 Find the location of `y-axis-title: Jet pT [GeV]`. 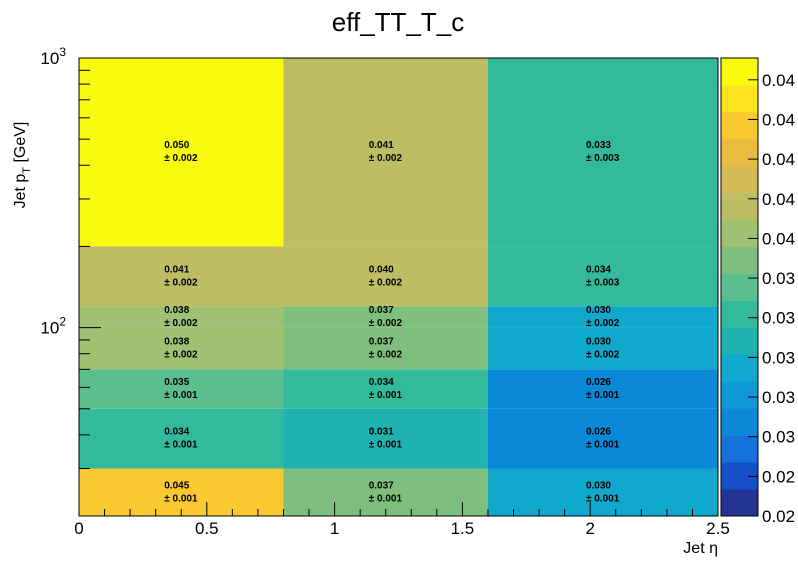

y-axis-title: Jet pT [GeV] is located at coordinates (22, 165).